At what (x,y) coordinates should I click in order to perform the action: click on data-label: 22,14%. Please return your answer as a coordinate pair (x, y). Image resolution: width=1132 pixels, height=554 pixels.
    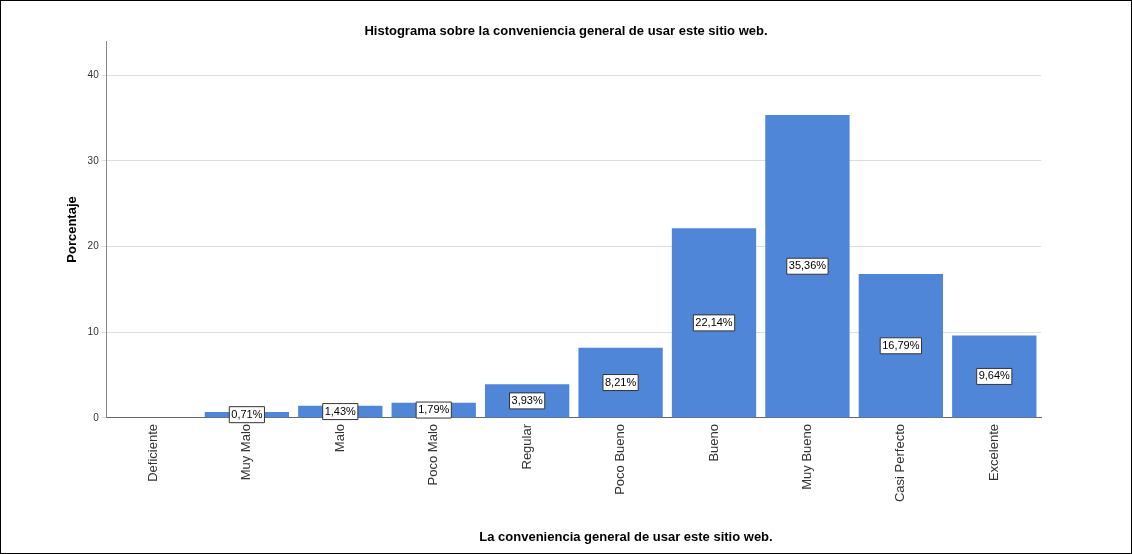
    Looking at the image, I should click on (714, 321).